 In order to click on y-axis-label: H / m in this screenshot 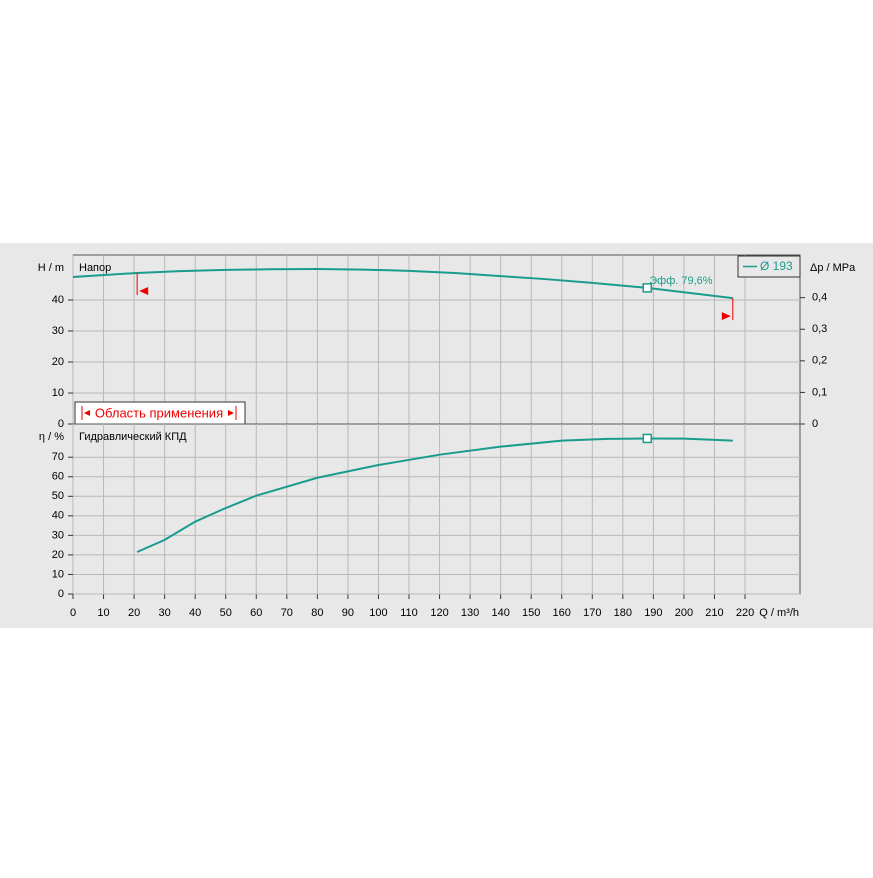, I will do `click(51, 268)`.